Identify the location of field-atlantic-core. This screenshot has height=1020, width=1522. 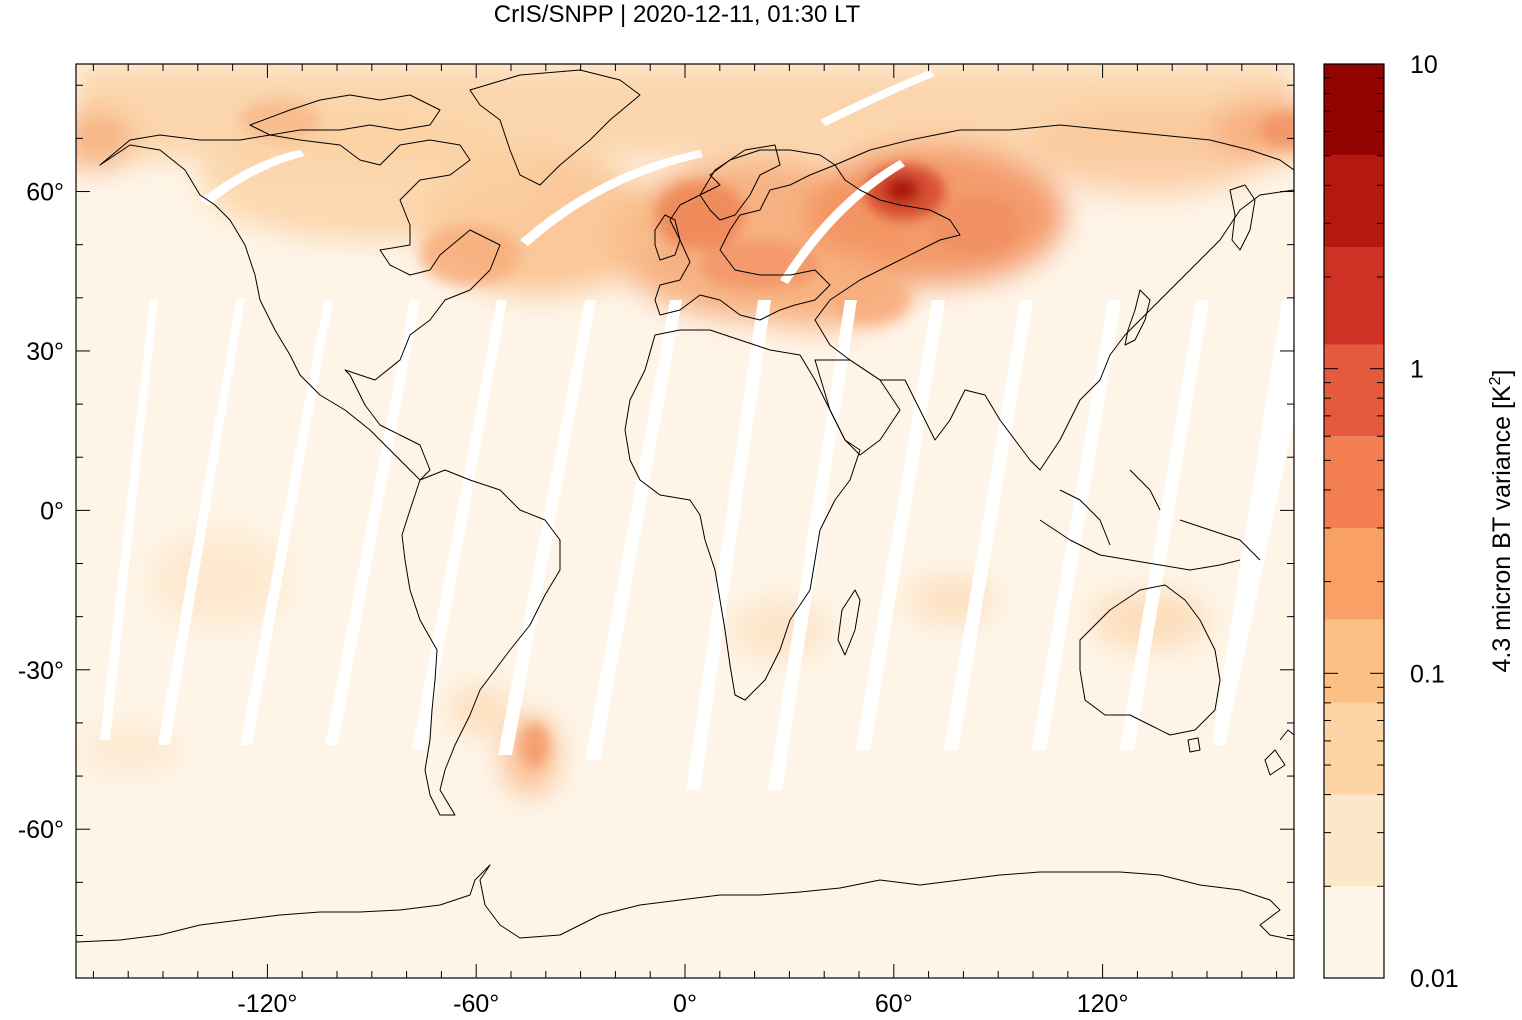
(470, 255).